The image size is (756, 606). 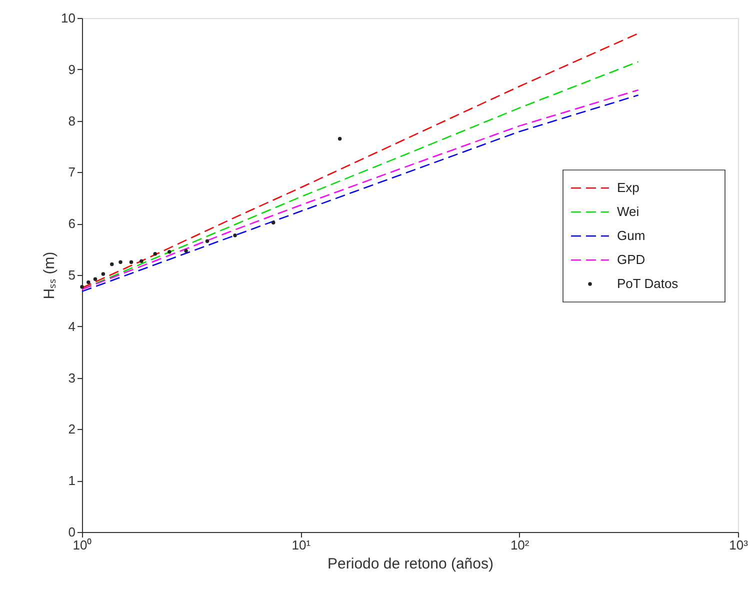 I want to click on legend-label: Wei, so click(x=628, y=211).